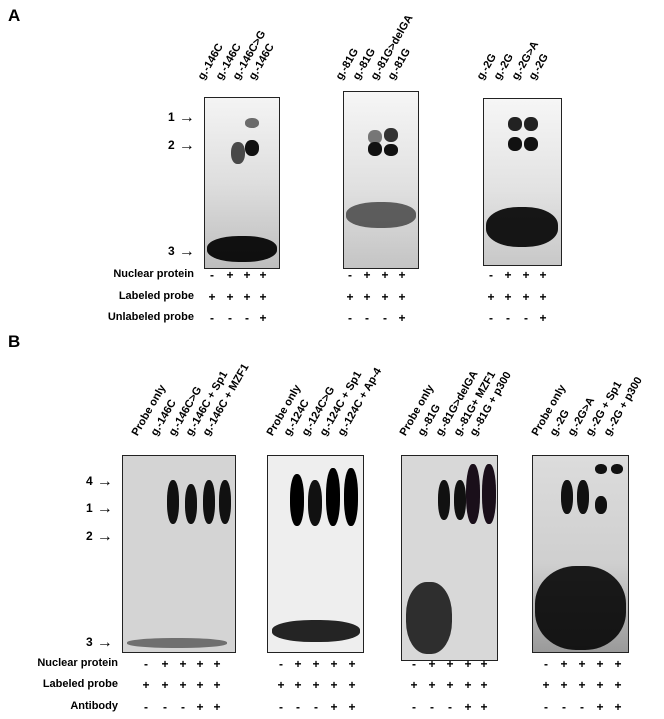 Image resolution: width=664 pixels, height=719 pixels. What do you see at coordinates (150, 317) in the screenshot?
I see `row-label-unlabeled-probe: Unlabeled probe` at bounding box center [150, 317].